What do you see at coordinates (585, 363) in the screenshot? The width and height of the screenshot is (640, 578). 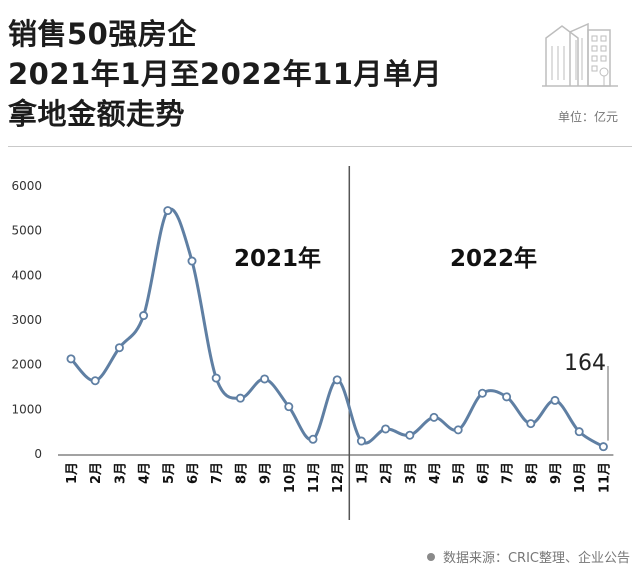 I see `annotation-label: 164` at bounding box center [585, 363].